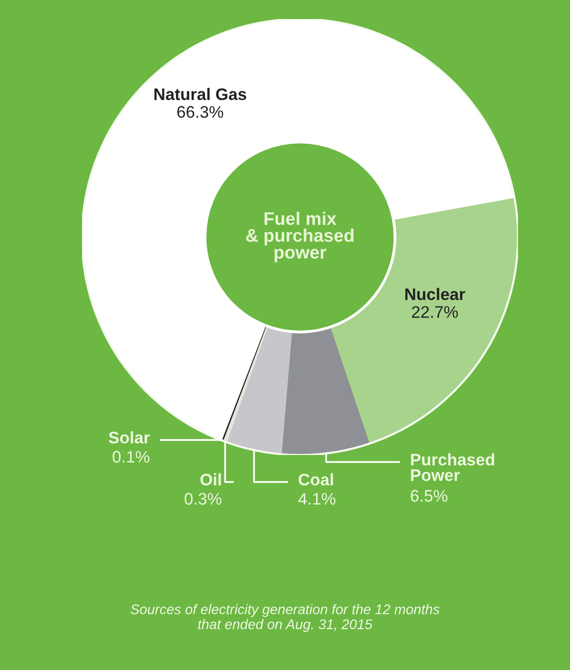 The image size is (570, 670). I want to click on data-label: 6.5%, so click(429, 496).